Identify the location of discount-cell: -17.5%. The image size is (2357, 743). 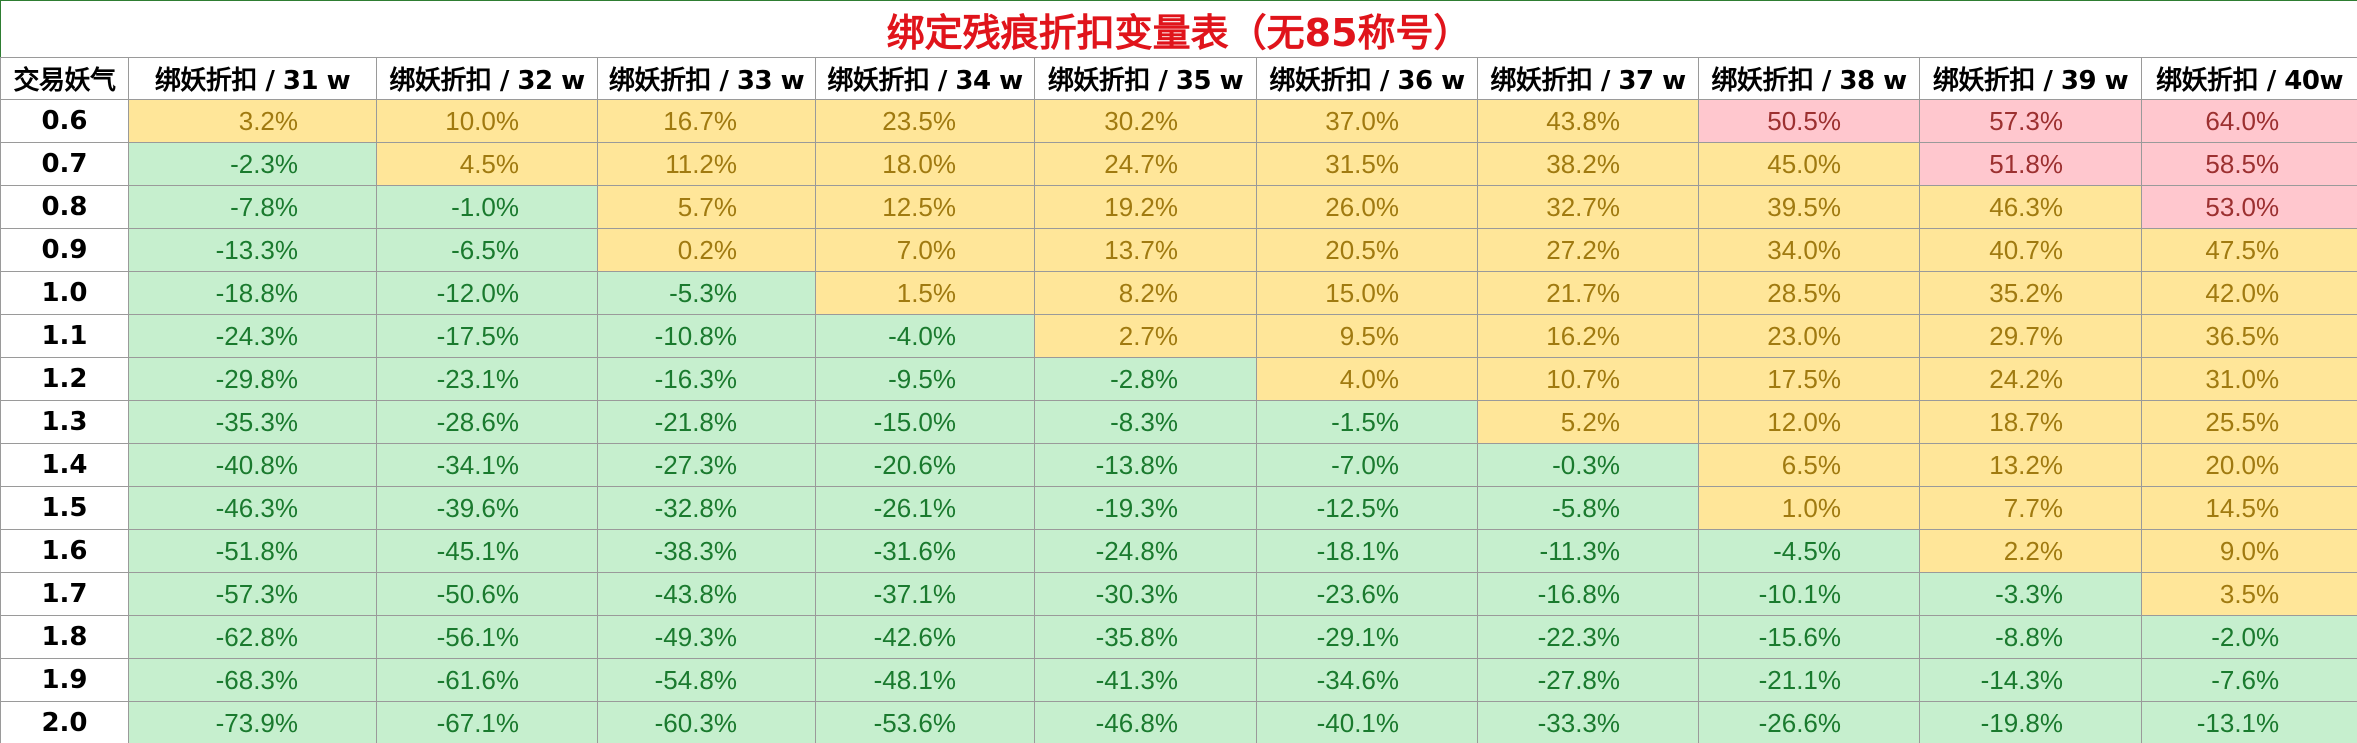
(487, 336).